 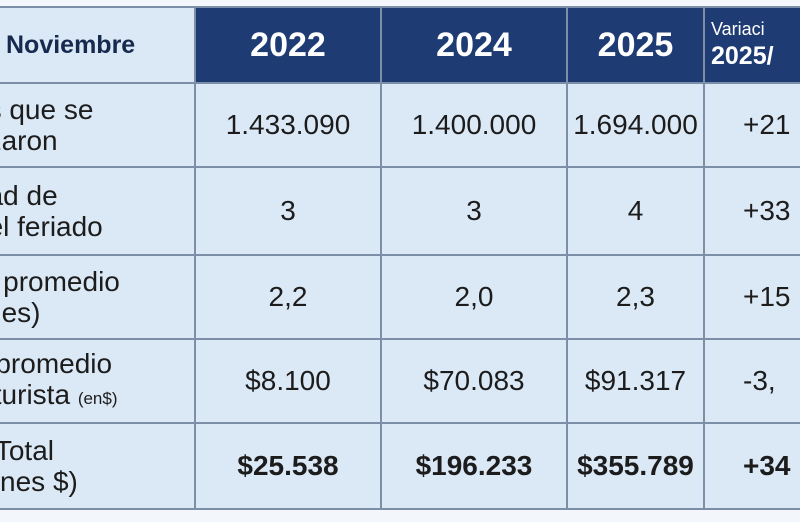 I want to click on value-2025: $91.317, so click(x=635, y=381).